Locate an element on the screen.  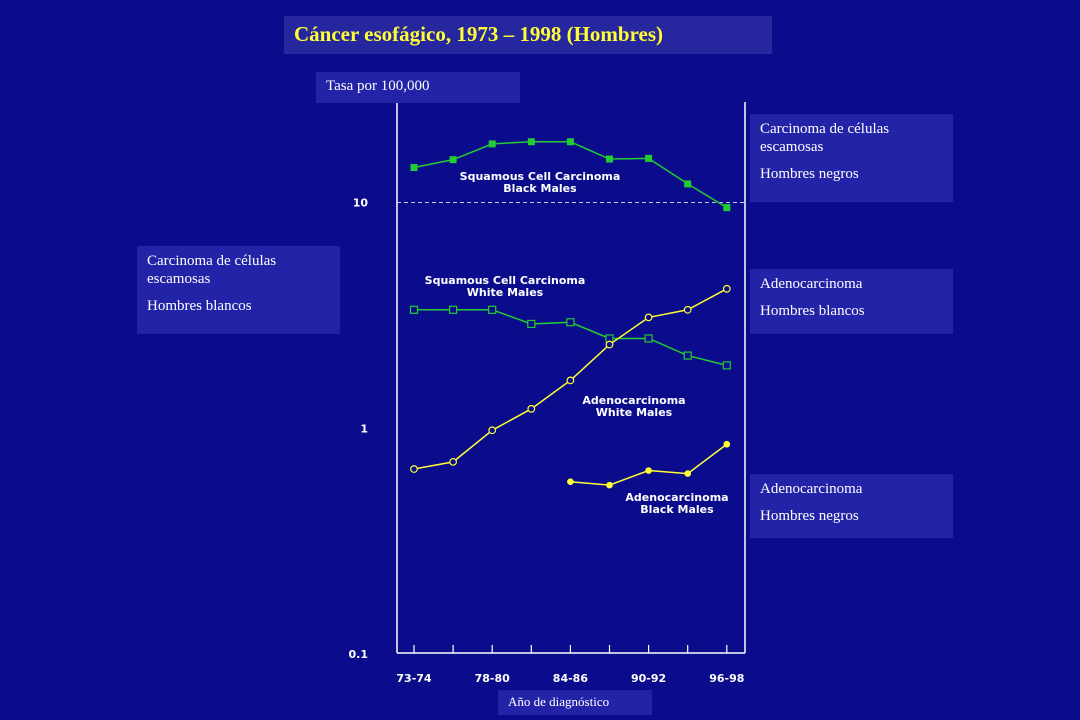
x-tick-label: 73-74 is located at coordinates (414, 678).